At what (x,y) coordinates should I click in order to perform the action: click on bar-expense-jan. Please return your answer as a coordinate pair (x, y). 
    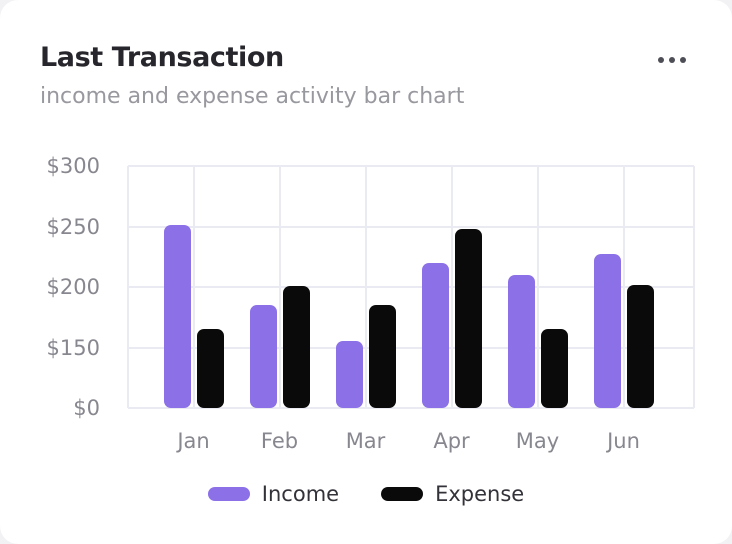
    Looking at the image, I should click on (210, 368).